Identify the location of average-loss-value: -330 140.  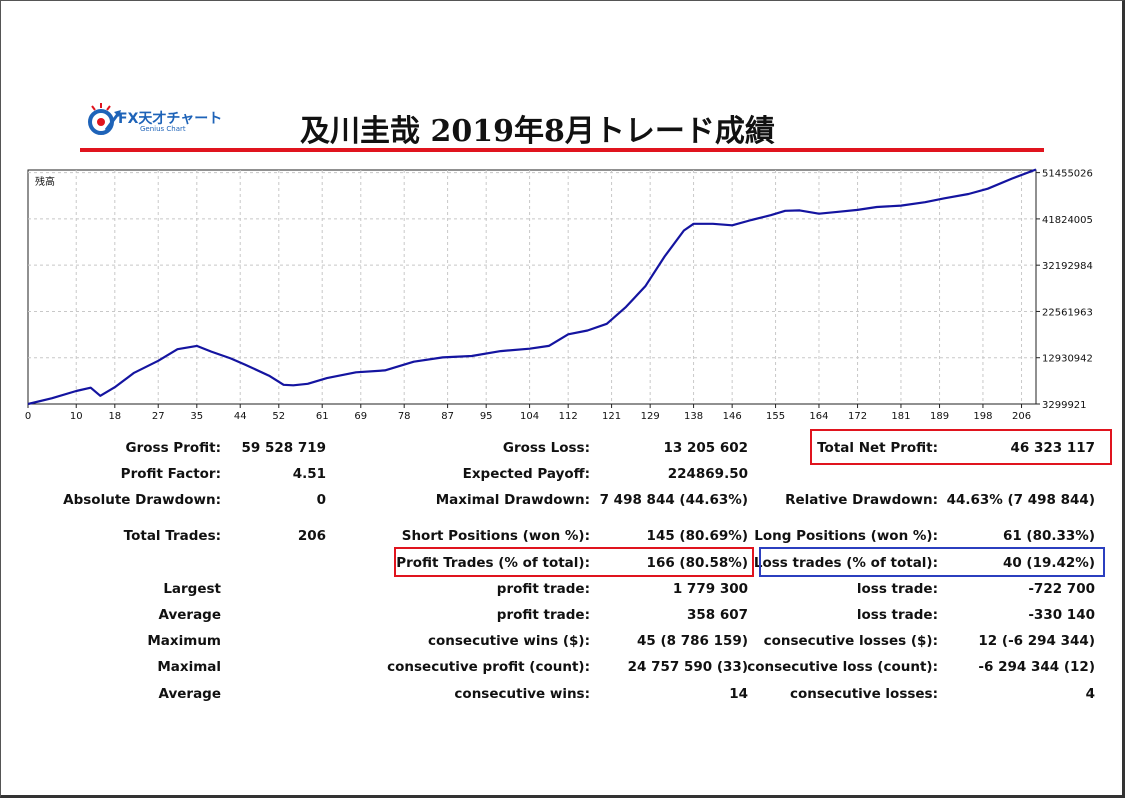
(1061, 615).